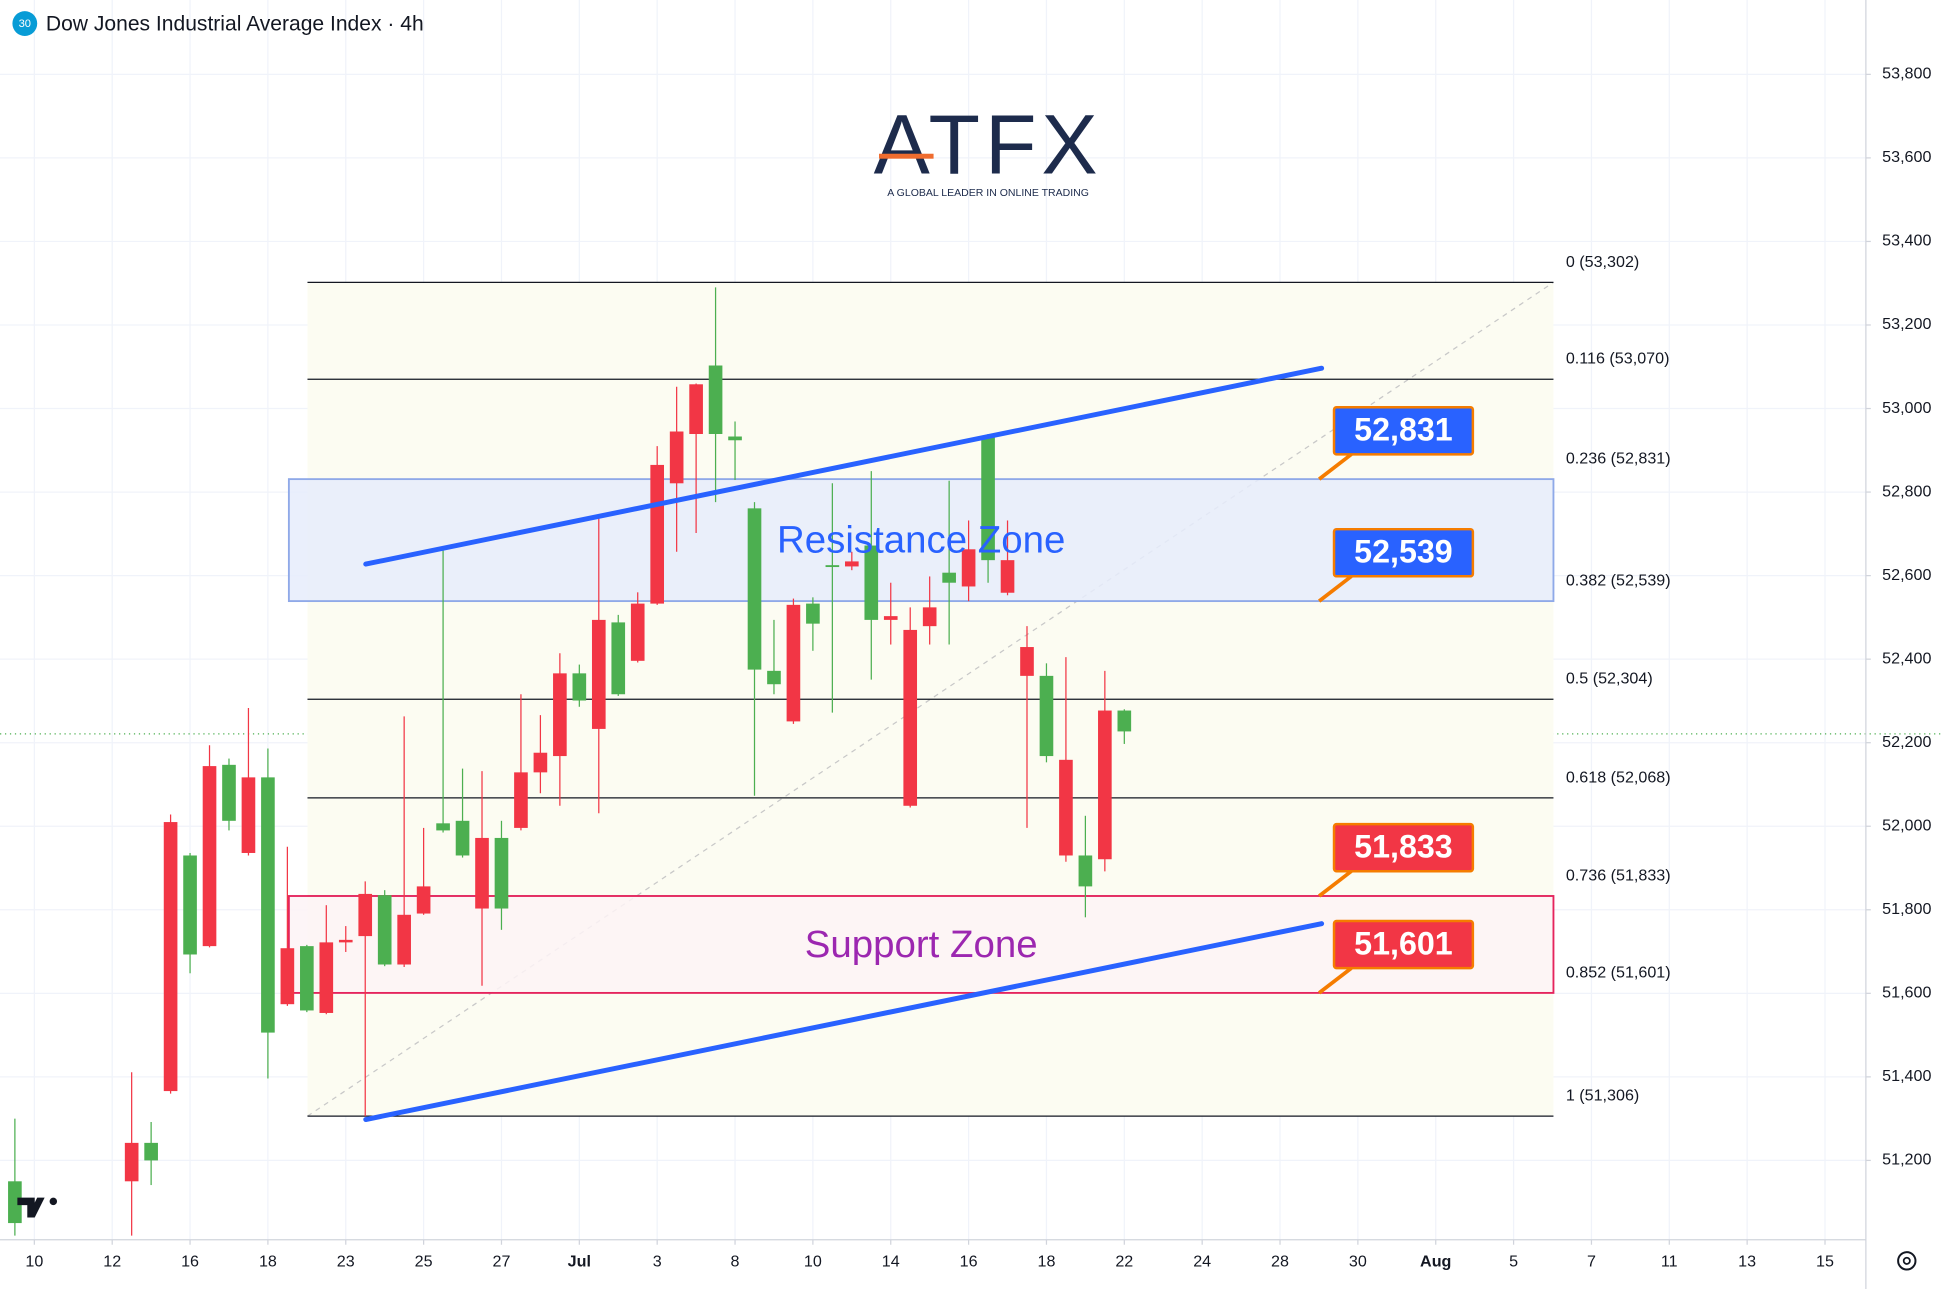 The width and height of the screenshot is (1944, 1289). I want to click on y-tick-label: 52,800, so click(1906, 491).